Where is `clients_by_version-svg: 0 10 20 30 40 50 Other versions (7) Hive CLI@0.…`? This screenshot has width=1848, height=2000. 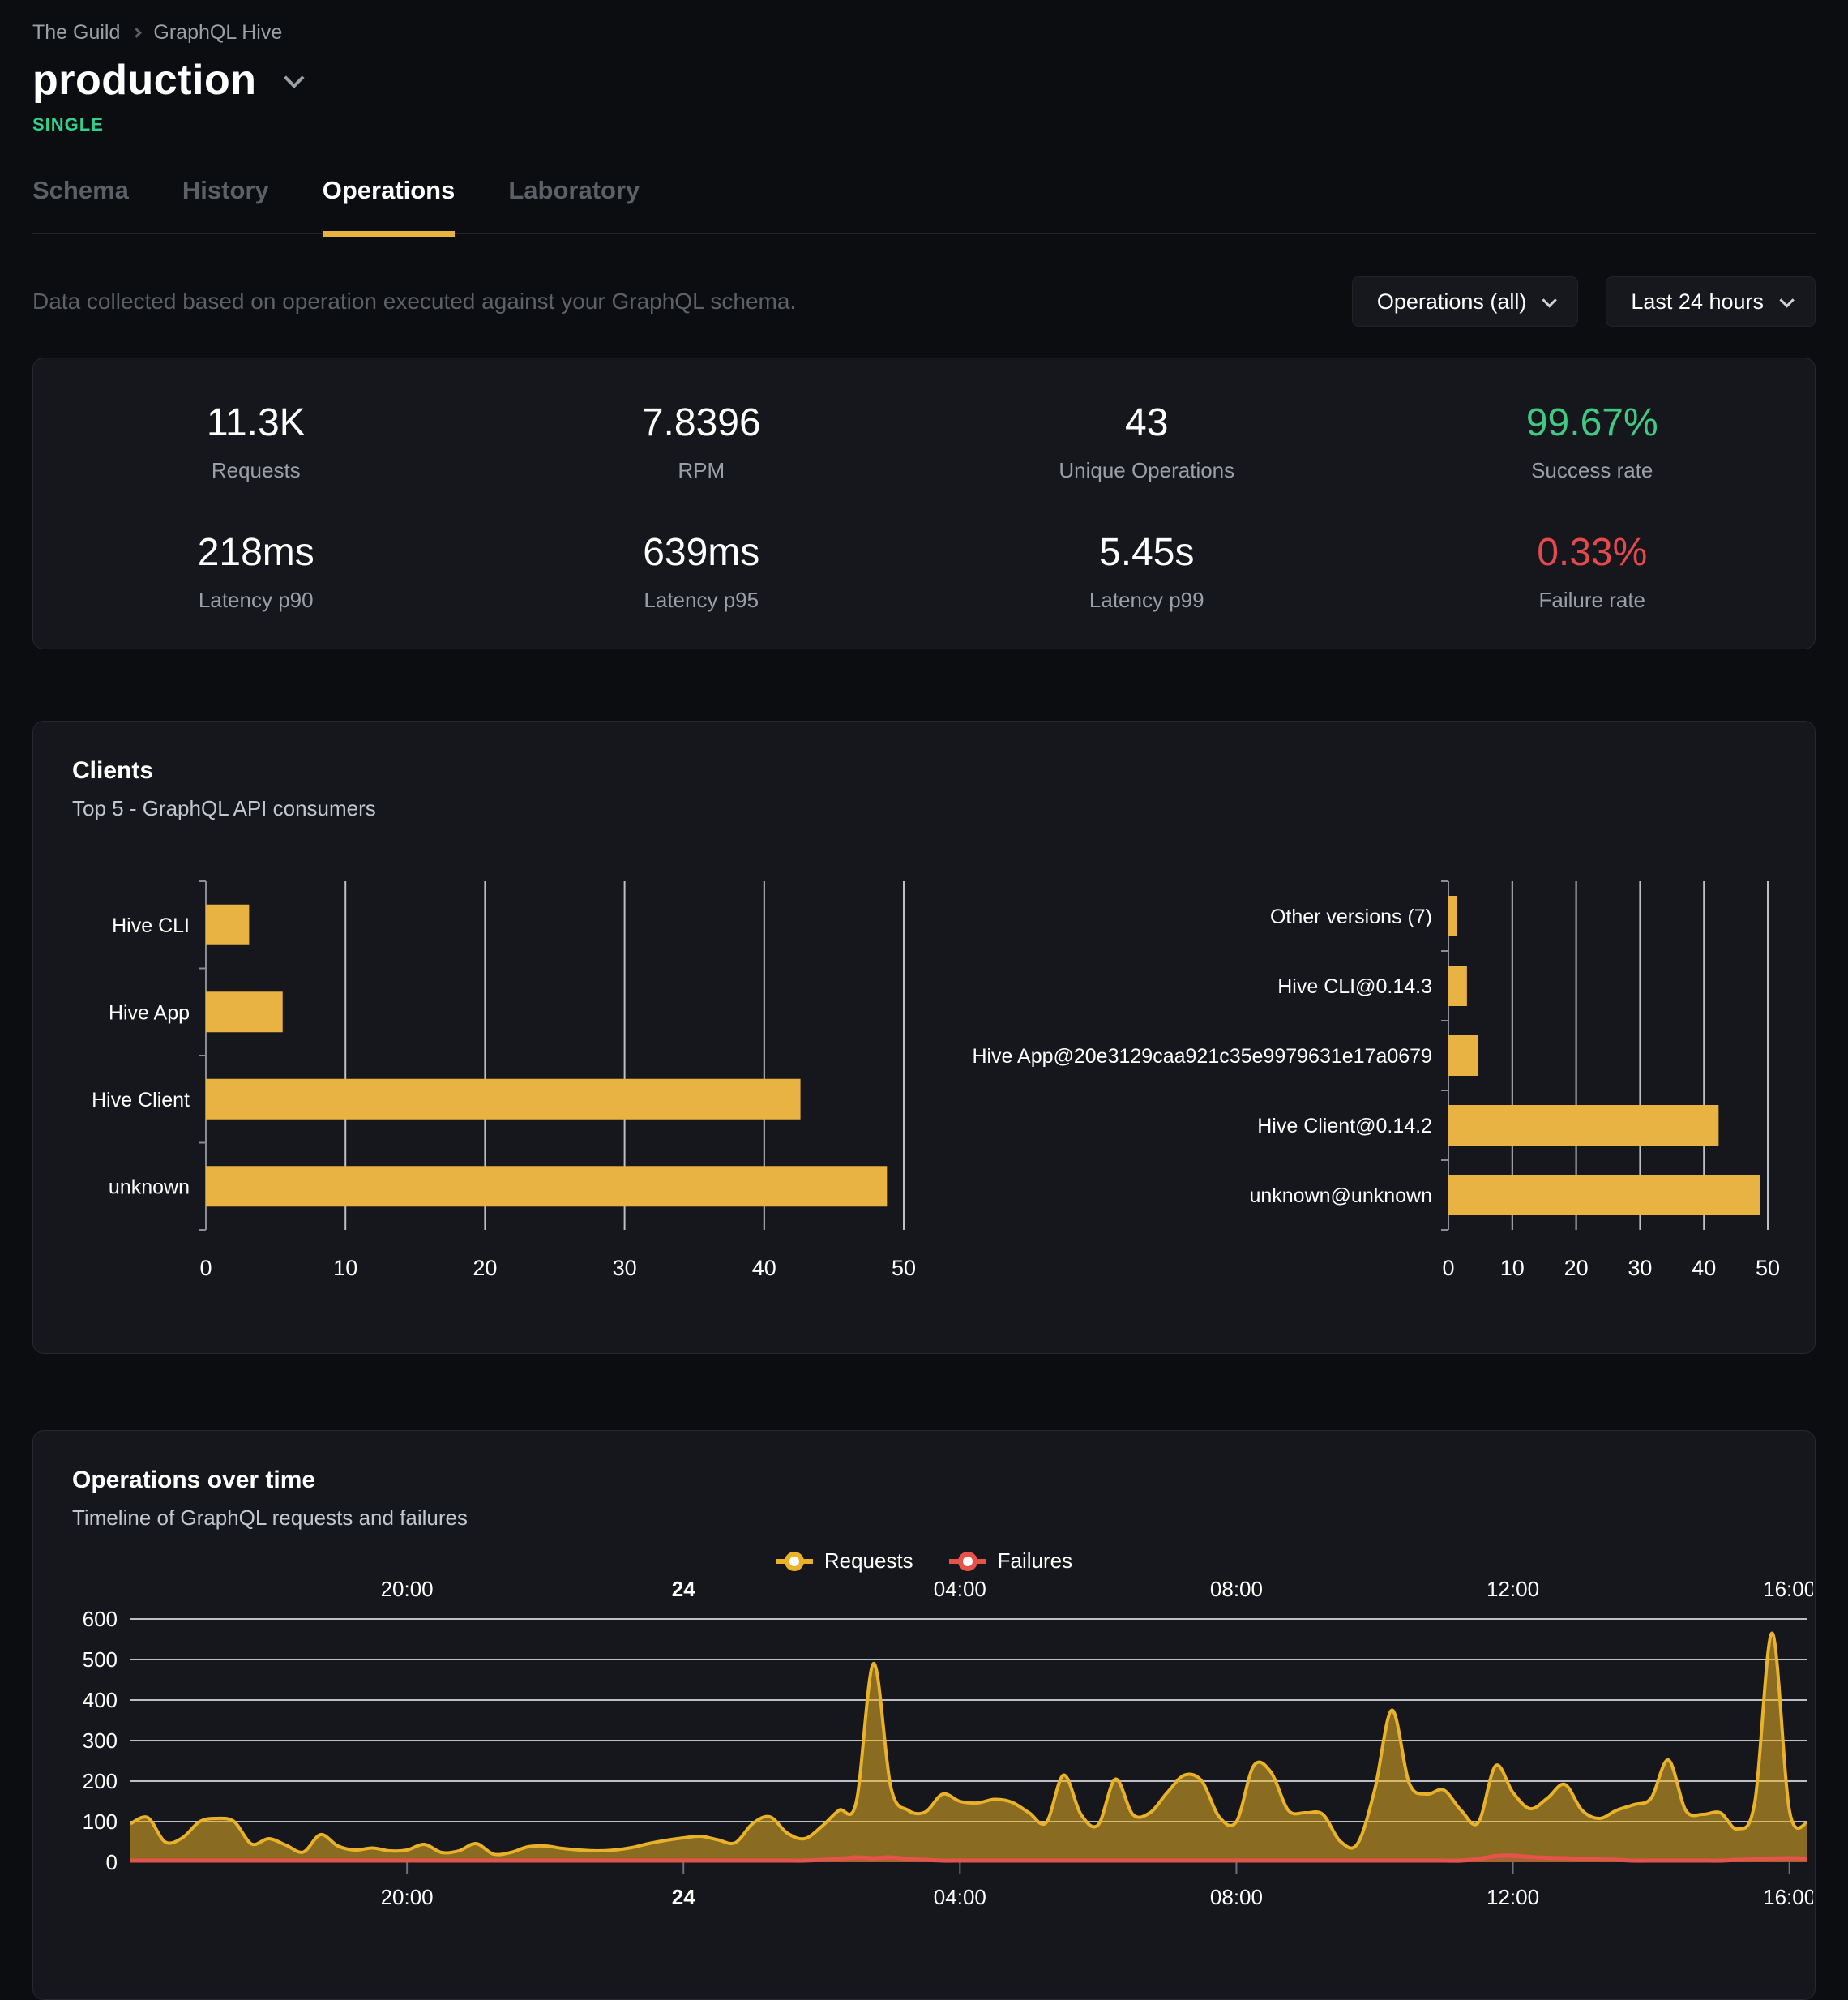 clients_by_version-svg: 0 10 20 30 40 50 Other versions (7) Hive CLI@0.… is located at coordinates (1376, 1080).